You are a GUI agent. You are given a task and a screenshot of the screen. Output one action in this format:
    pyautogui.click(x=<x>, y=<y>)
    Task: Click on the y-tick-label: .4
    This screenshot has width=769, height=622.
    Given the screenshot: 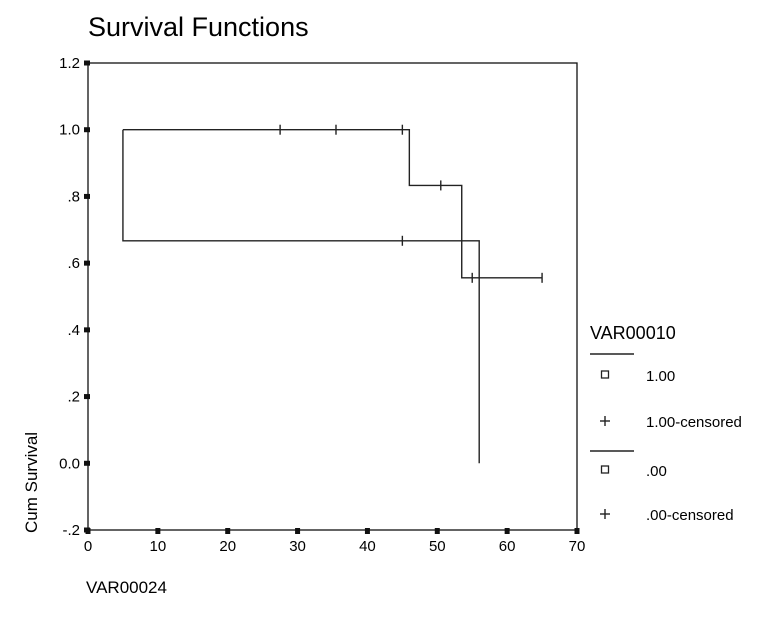 What is the action you would take?
    pyautogui.click(x=73, y=330)
    